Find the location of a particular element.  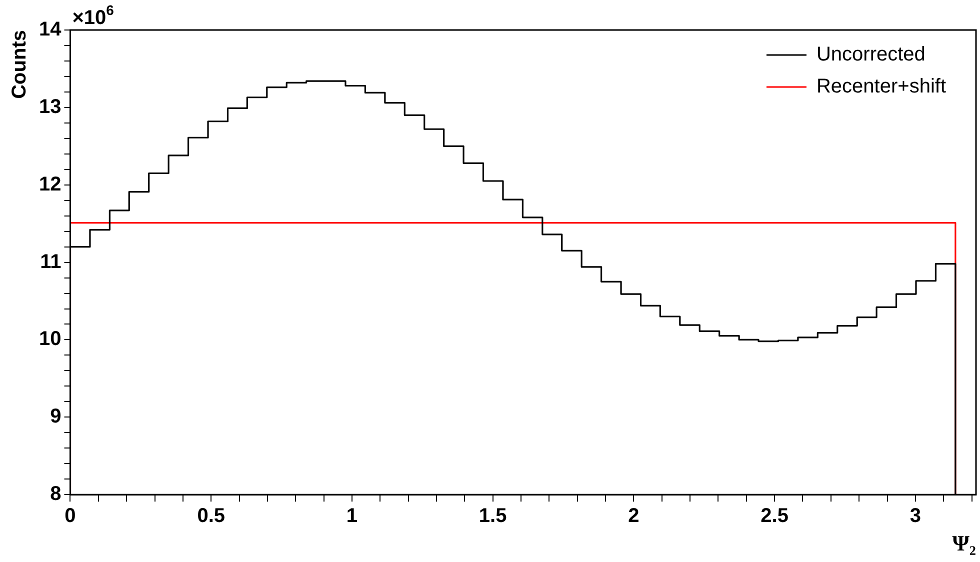

x-tick-label: 0.5 is located at coordinates (211, 516).